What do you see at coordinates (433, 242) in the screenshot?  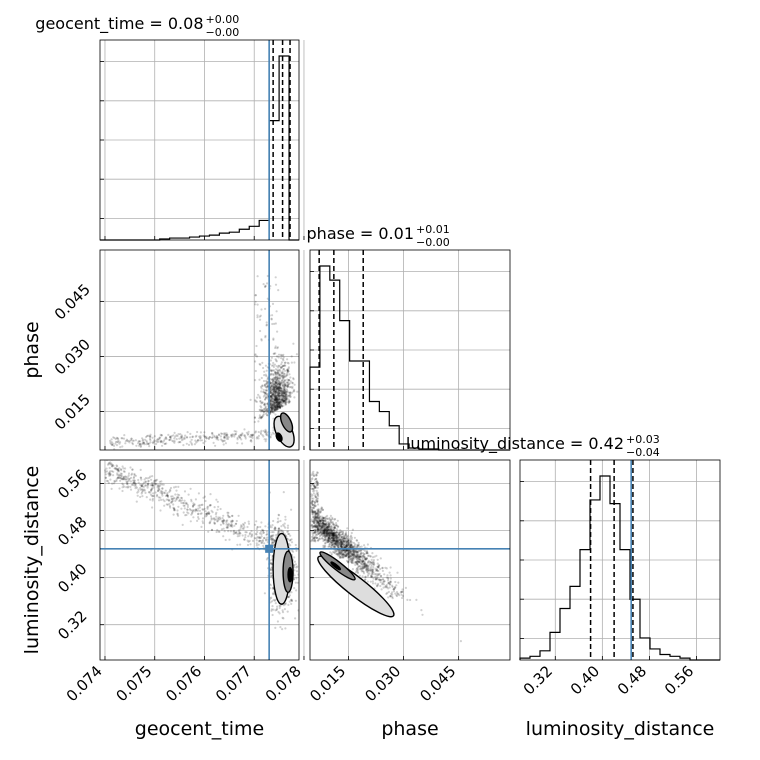 I see `panel-title-minus-phase: −0.00` at bounding box center [433, 242].